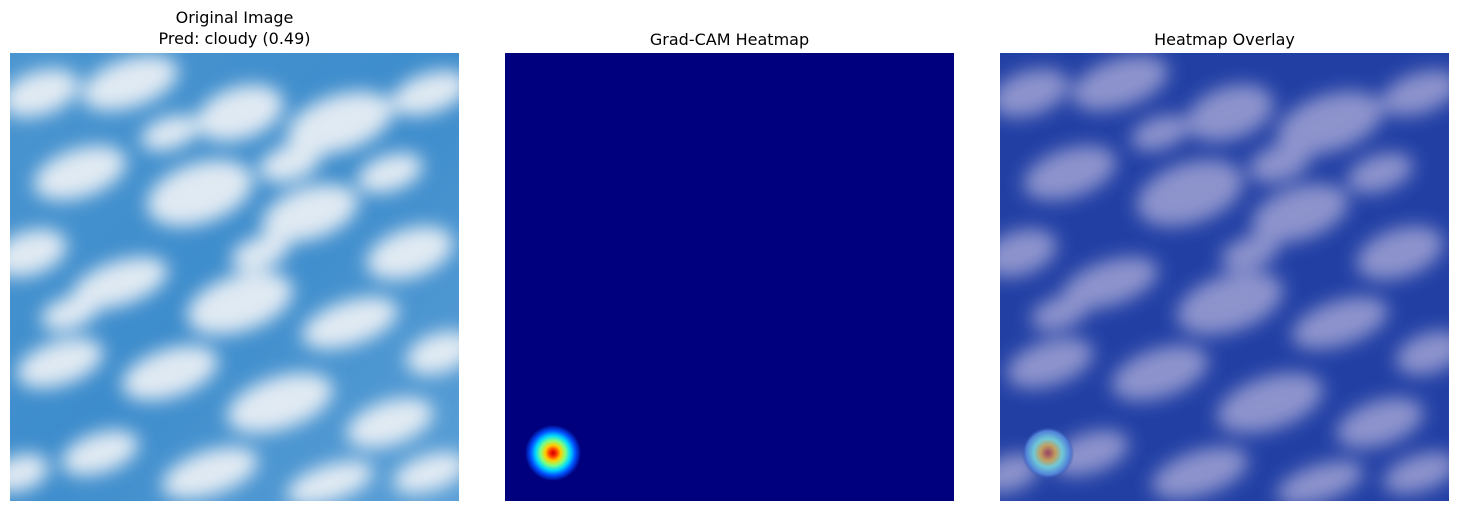 The image size is (1458, 511). Describe the element at coordinates (234, 38) in the screenshot. I see `prediction-label: Pred: cloudy (0.49)` at that location.